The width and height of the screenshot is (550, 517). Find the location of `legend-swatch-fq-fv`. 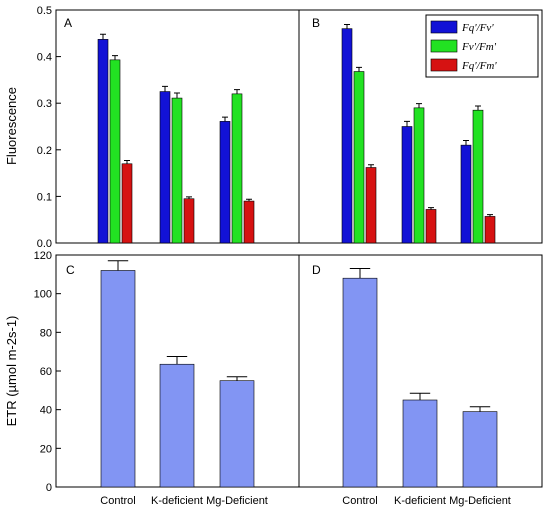

legend-swatch-fq-fv is located at coordinates (444, 27).